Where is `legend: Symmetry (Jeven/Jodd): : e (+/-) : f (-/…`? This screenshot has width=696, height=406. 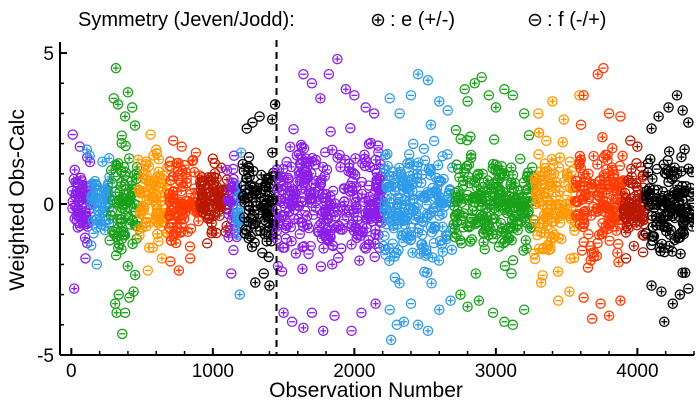 legend: Symmetry (Jeven/Jodd): : e (+/-) : f (-/… is located at coordinates (342, 20).